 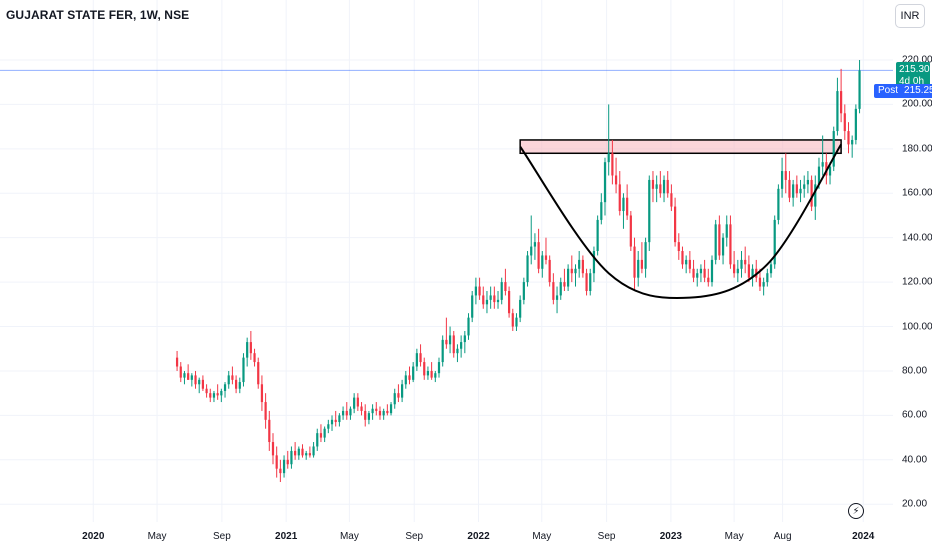 What do you see at coordinates (910, 16) in the screenshot?
I see `currency-button: INR` at bounding box center [910, 16].